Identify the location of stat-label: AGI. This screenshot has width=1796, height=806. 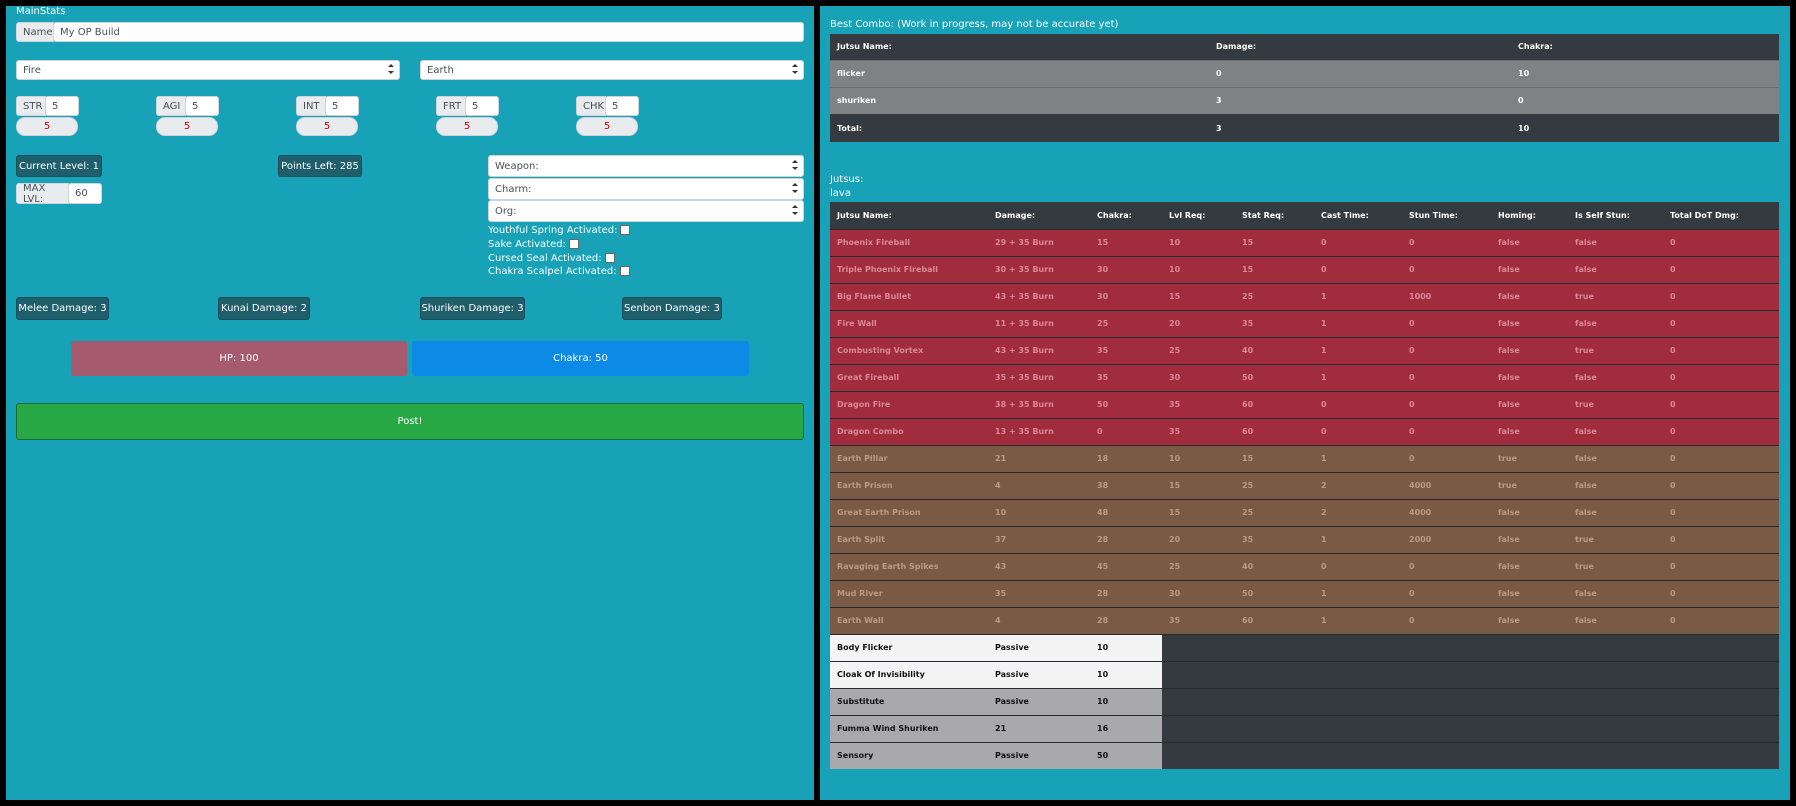
(171, 106).